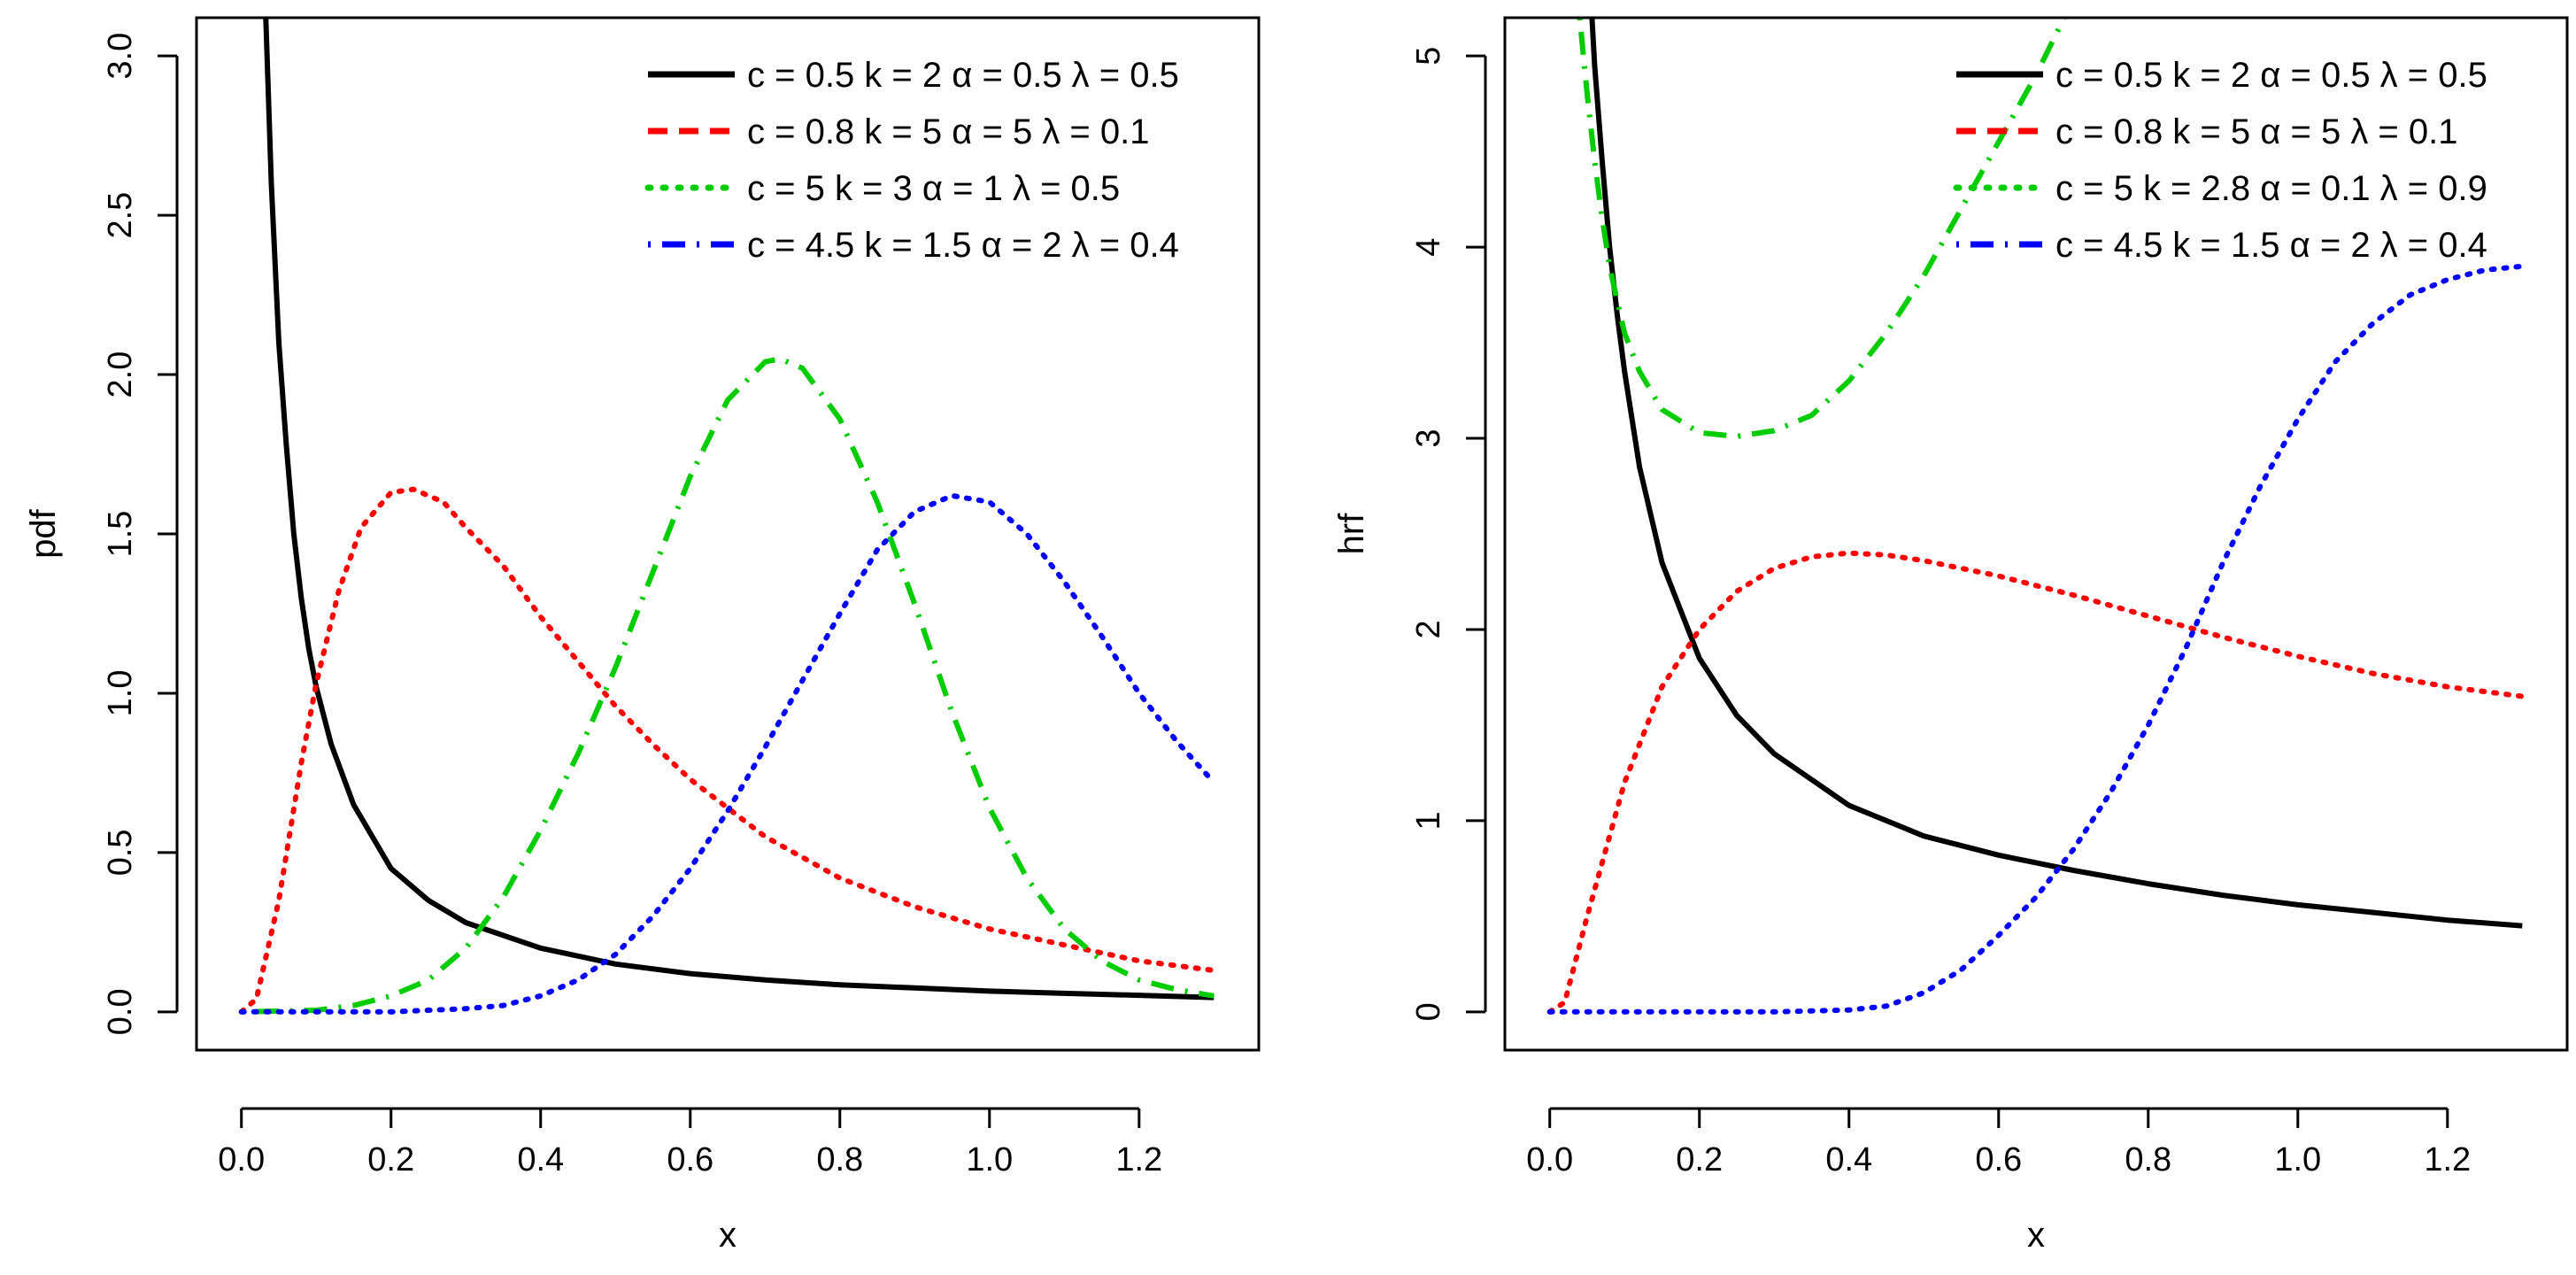 This screenshot has width=2576, height=1275. Describe the element at coordinates (120, 215) in the screenshot. I see `y-tick-label: 2.5` at that location.